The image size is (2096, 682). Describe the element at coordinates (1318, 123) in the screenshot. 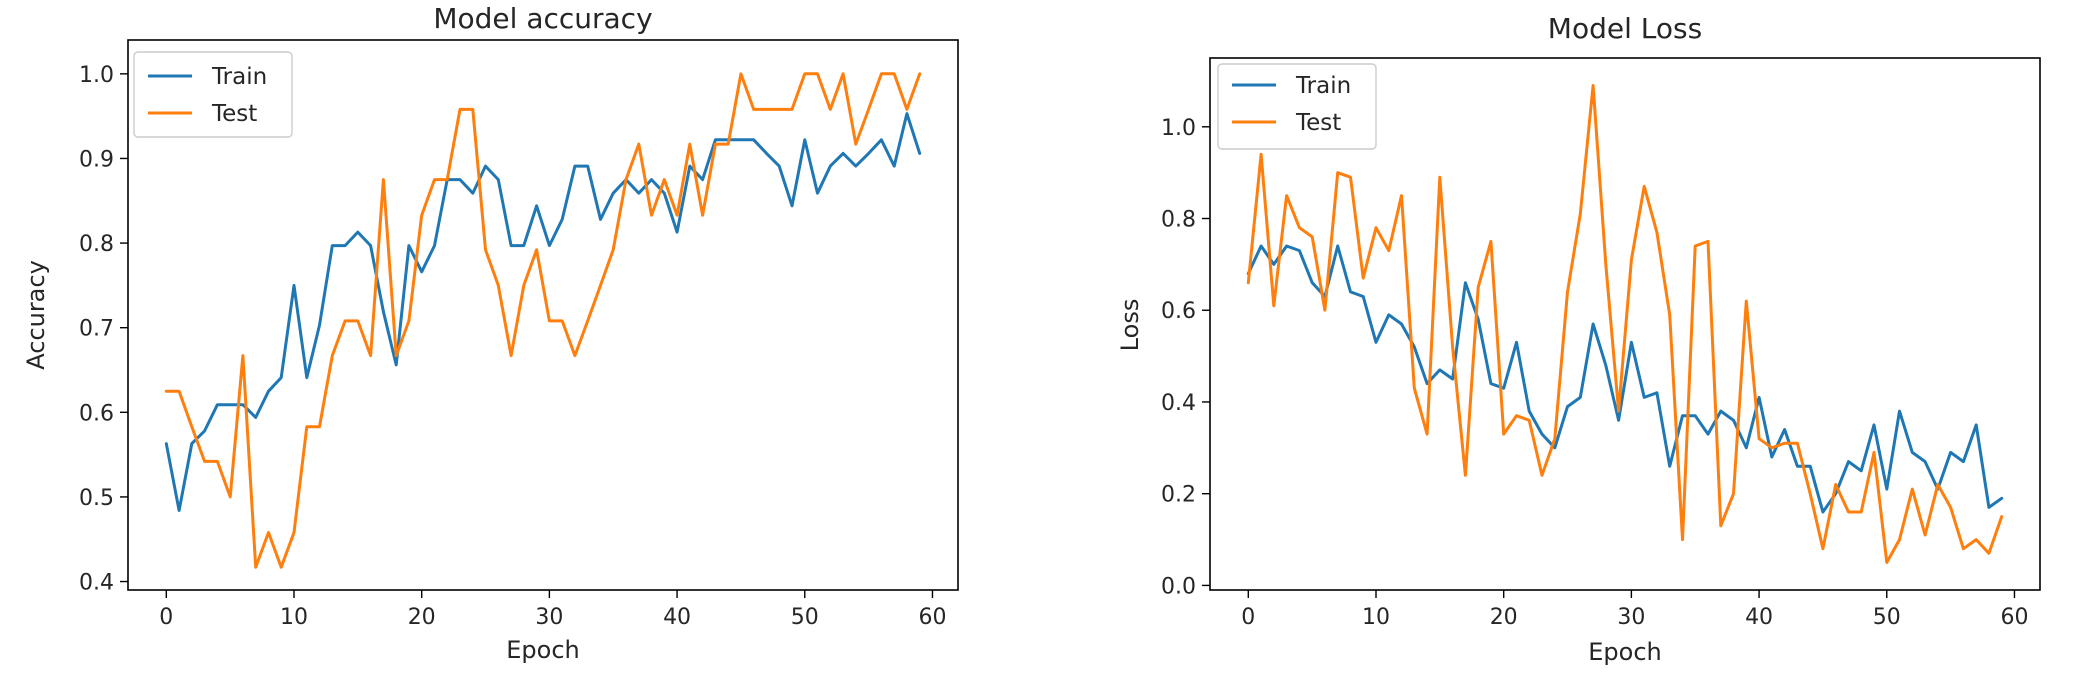

I see `loss-legend-test-label: Test` at that location.